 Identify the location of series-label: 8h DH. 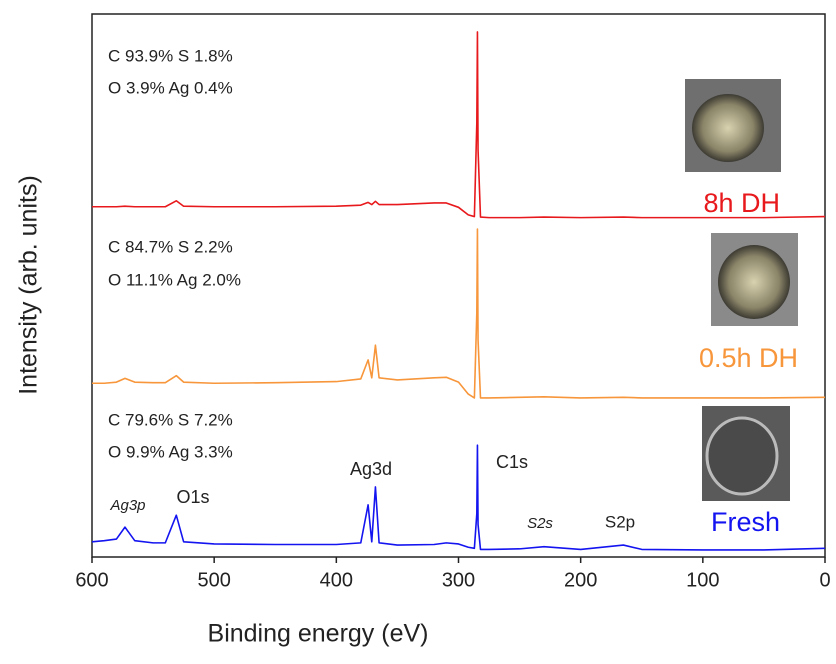
(741, 203).